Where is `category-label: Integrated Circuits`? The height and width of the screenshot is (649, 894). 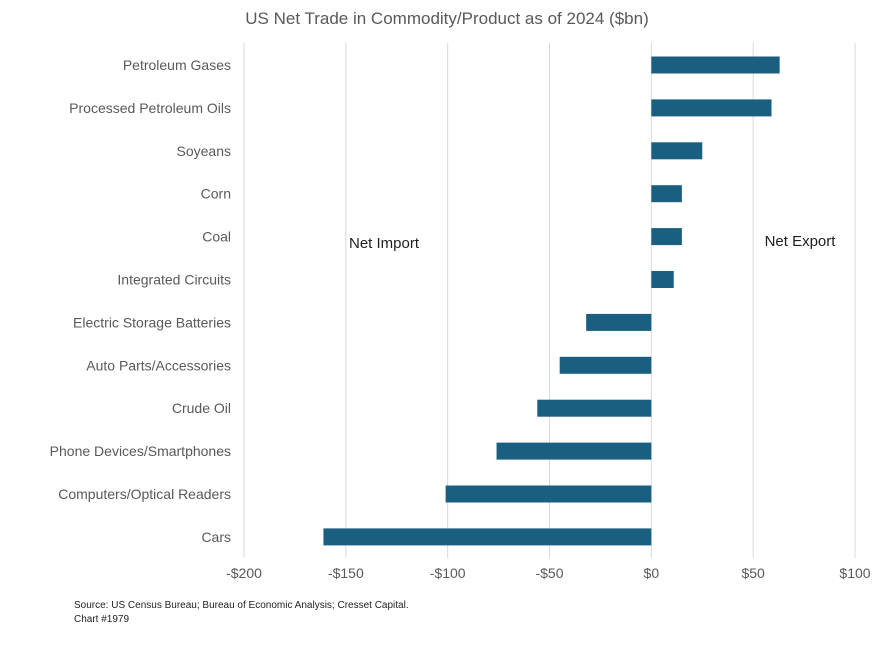 category-label: Integrated Circuits is located at coordinates (174, 280).